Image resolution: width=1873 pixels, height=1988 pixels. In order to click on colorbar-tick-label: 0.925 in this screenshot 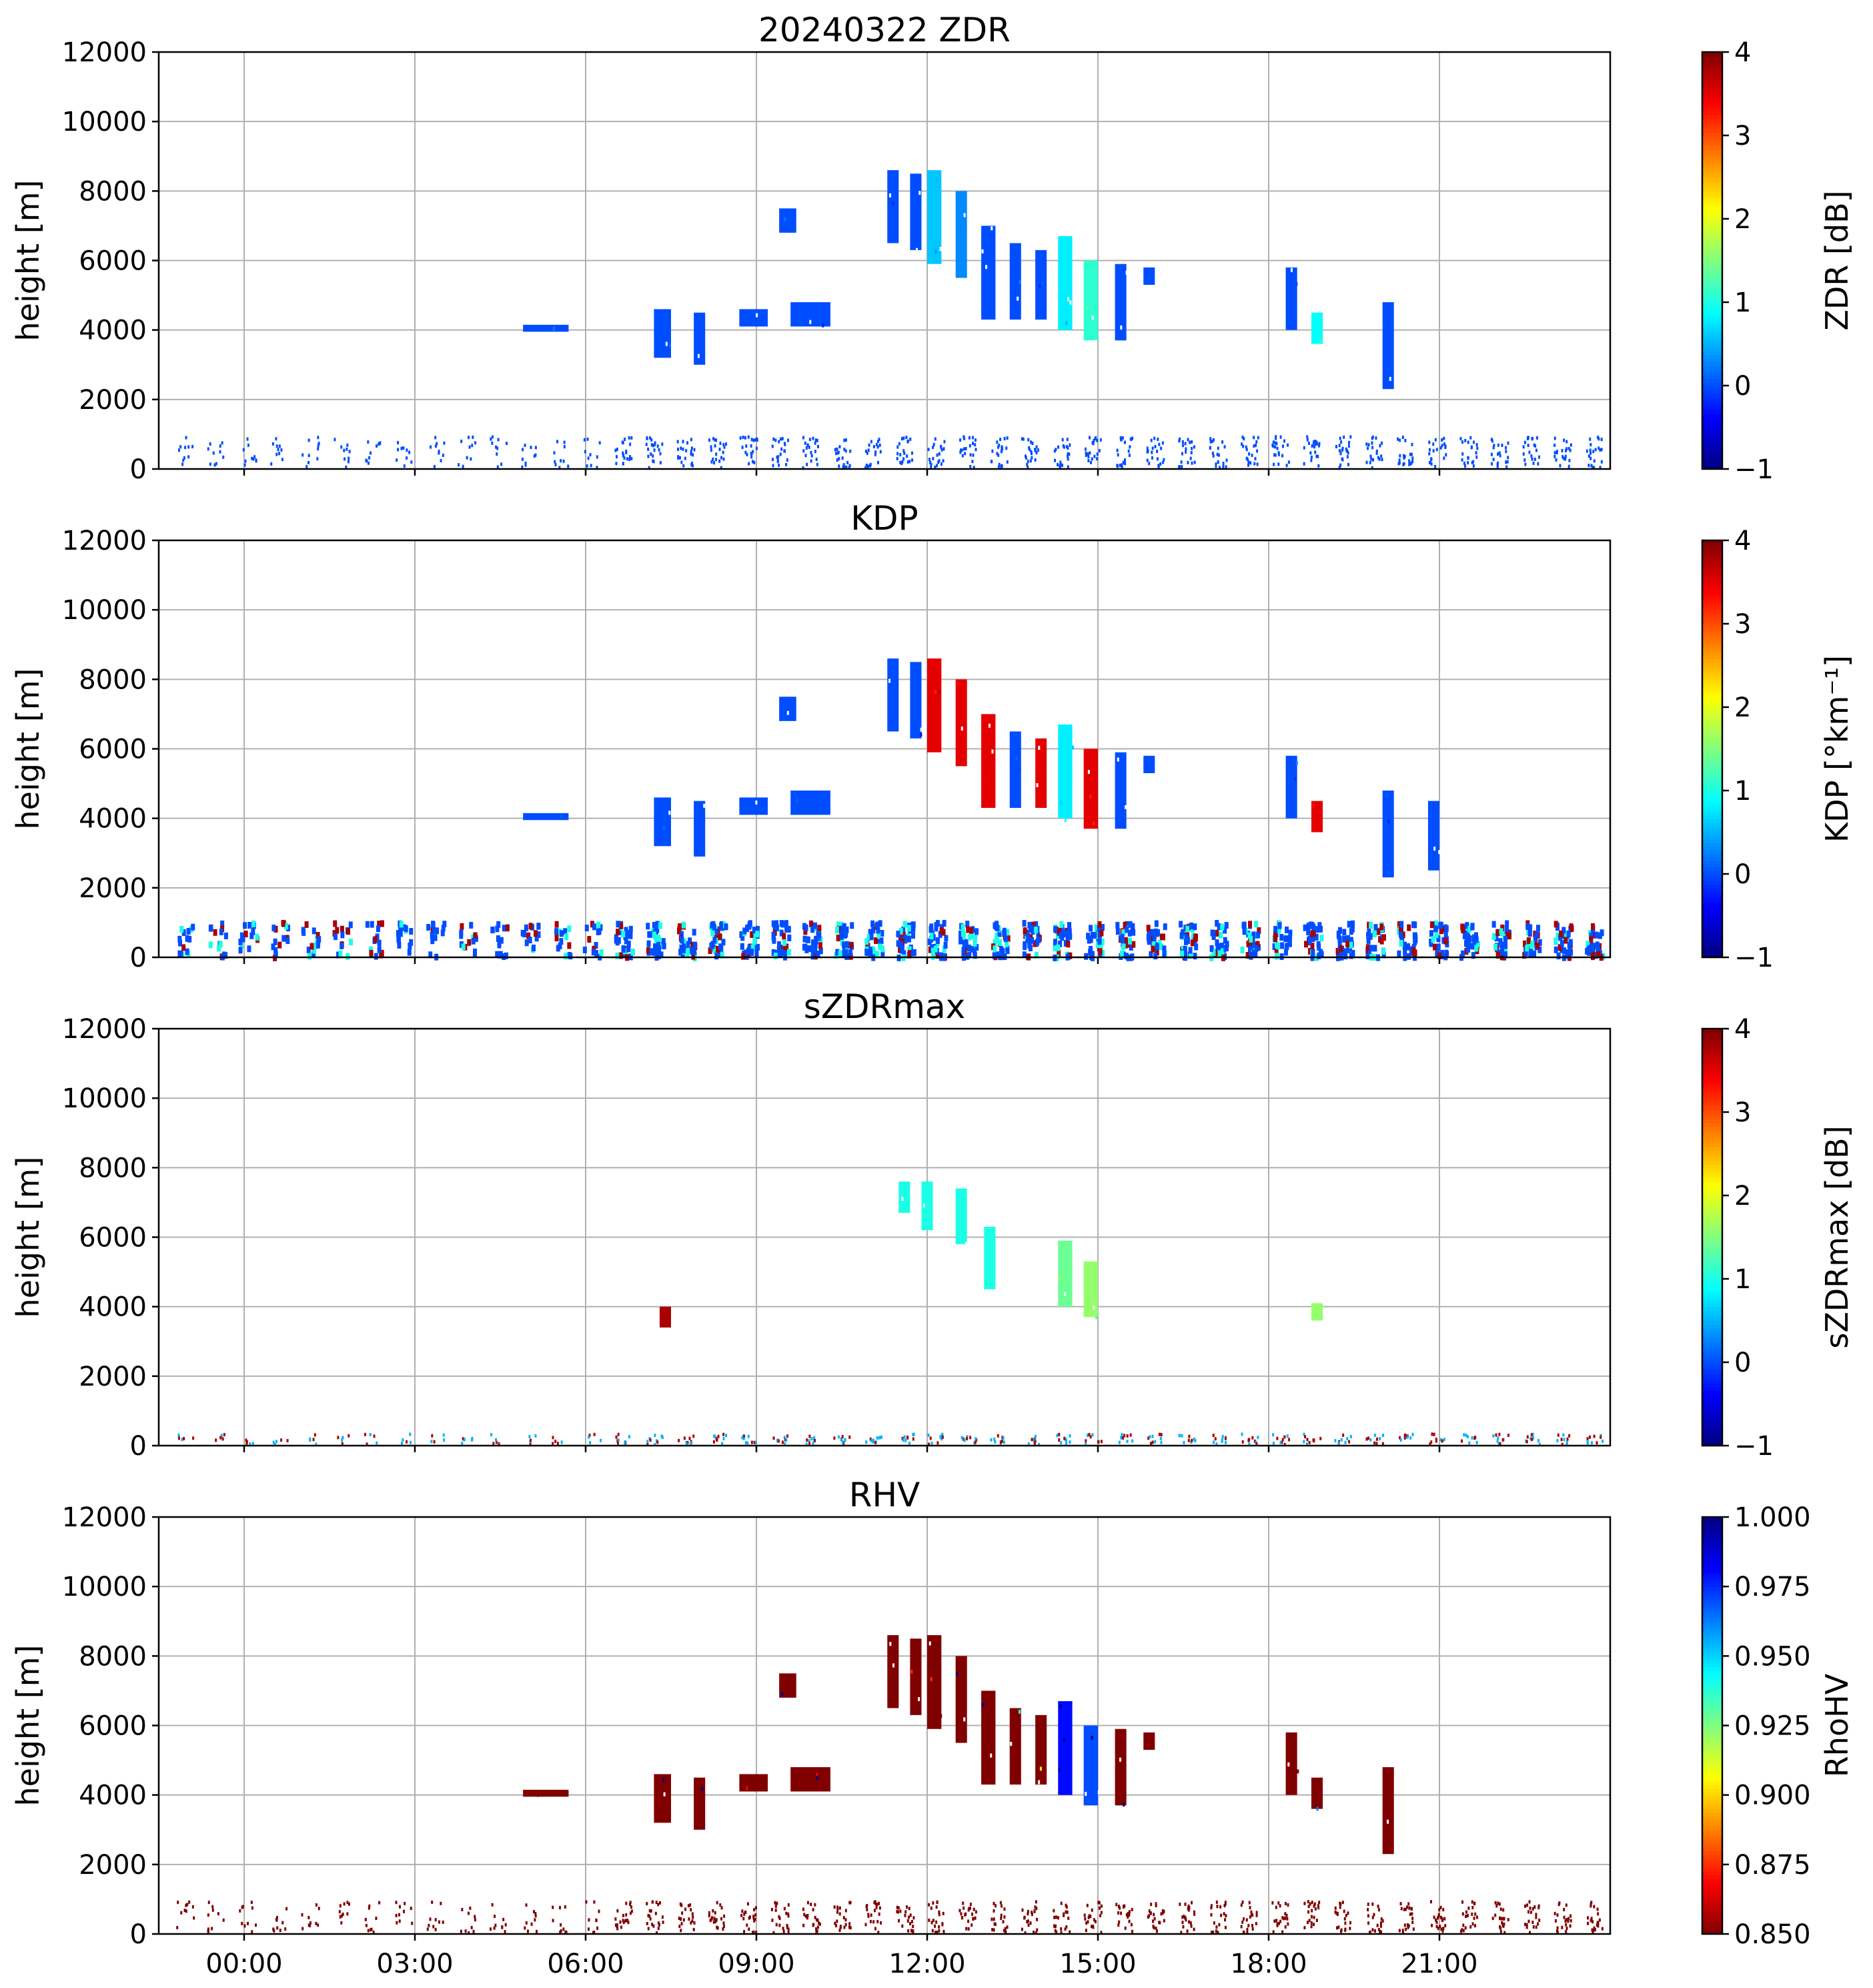, I will do `click(1772, 1726)`.